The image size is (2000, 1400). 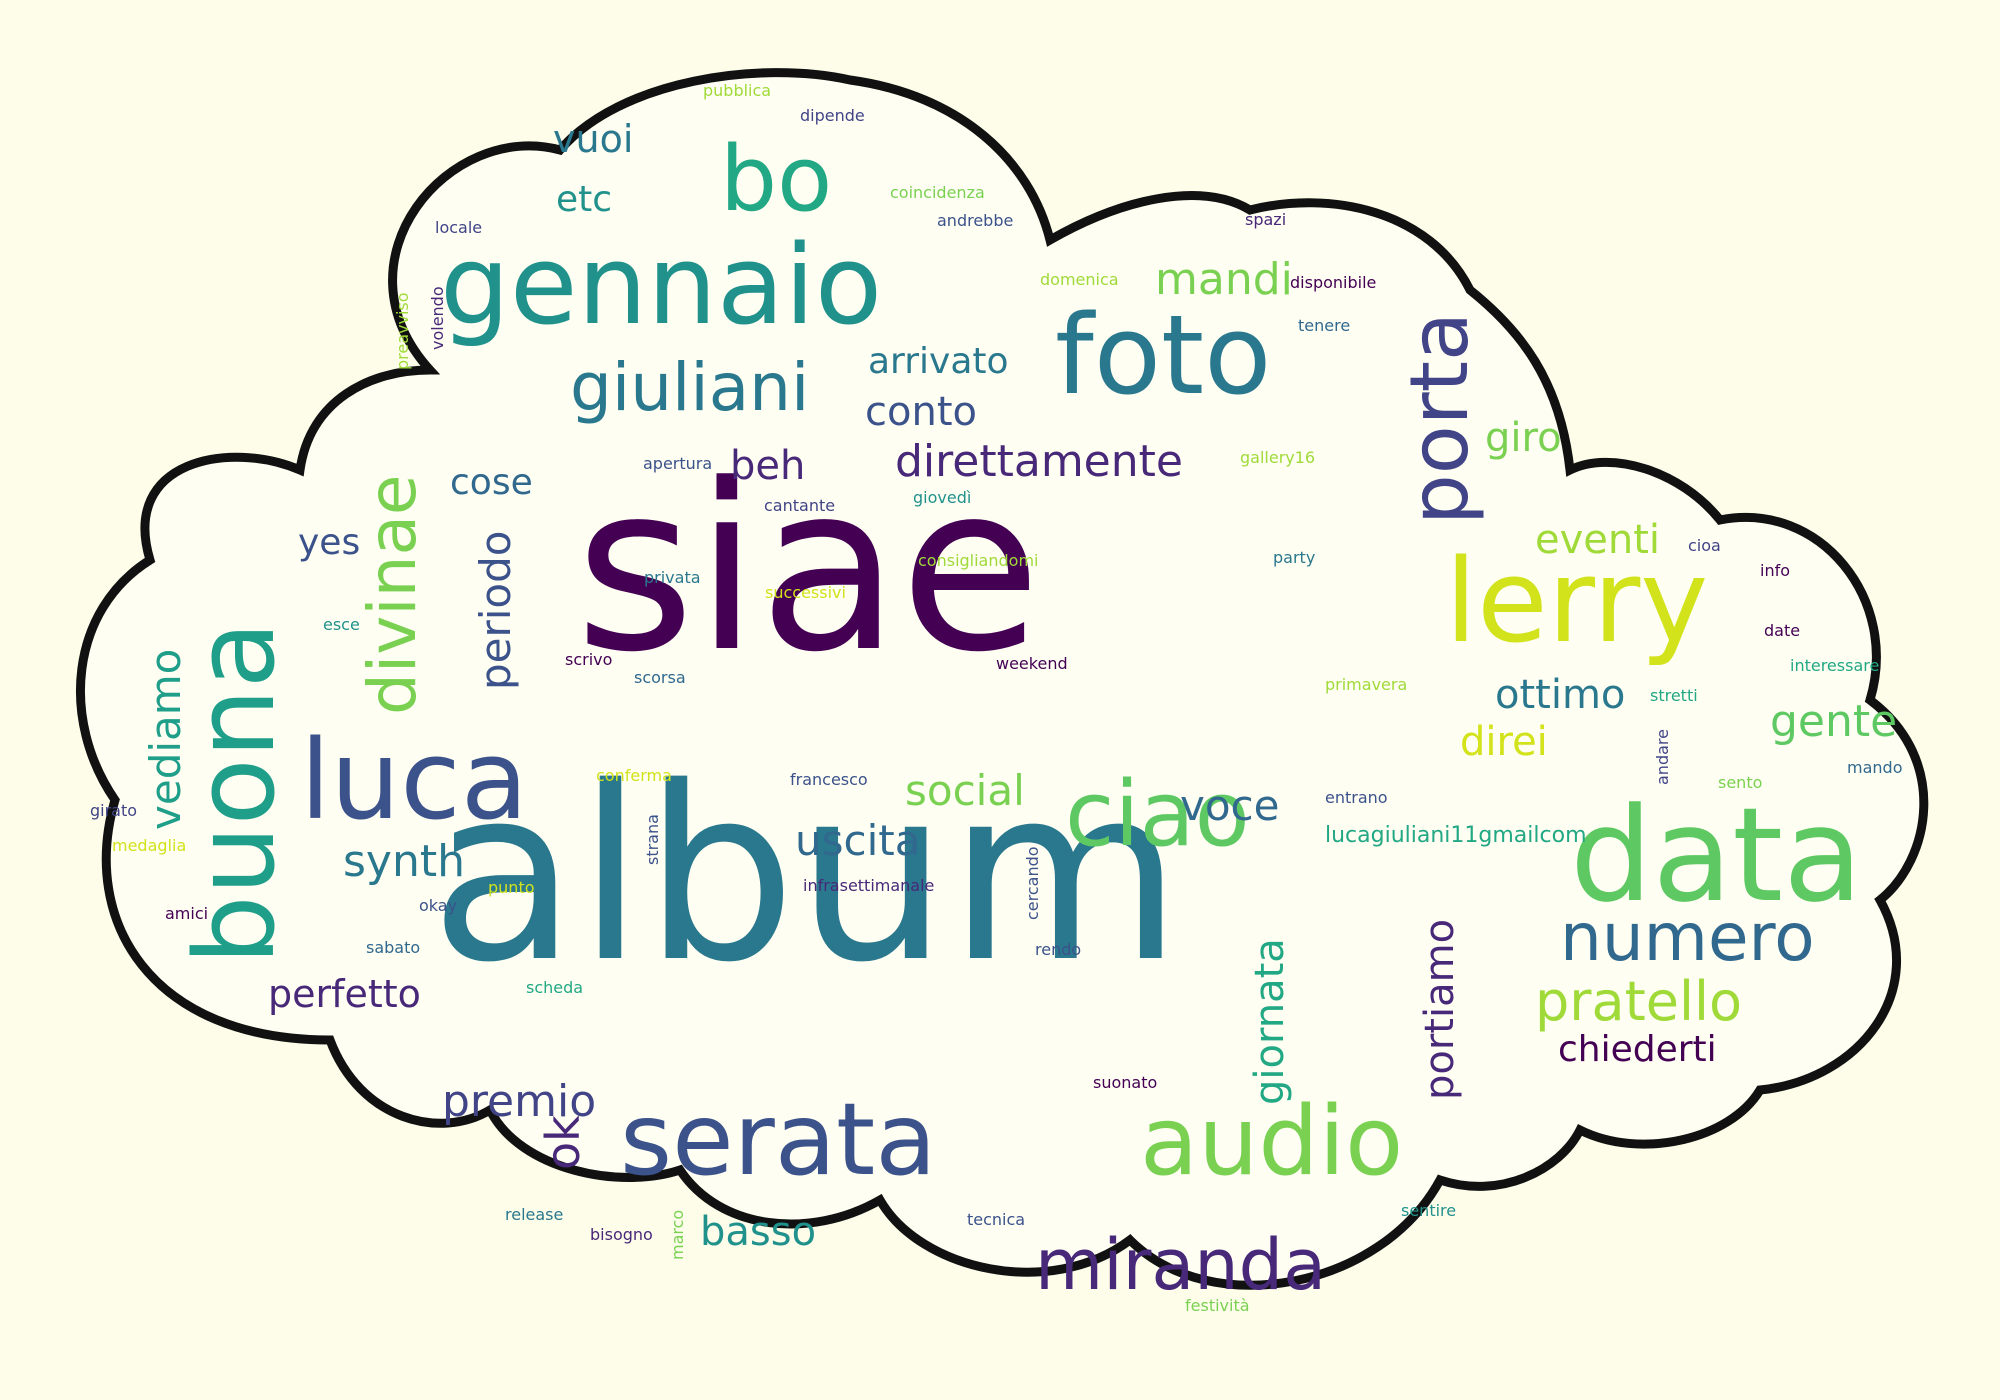 I want to click on word-giro: giro, so click(x=1523, y=438).